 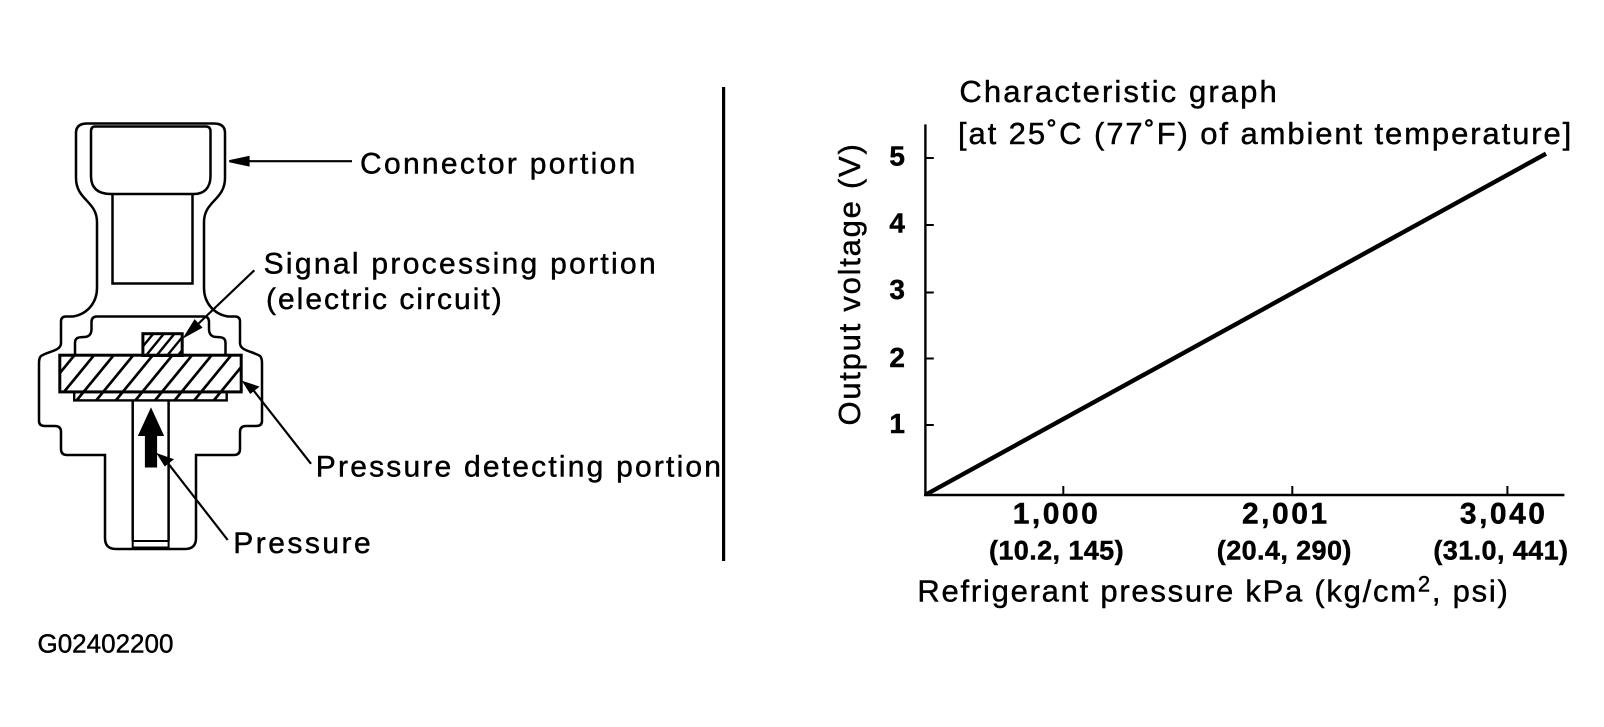 I want to click on svg-text: Output voltage (V), so click(x=849, y=283).